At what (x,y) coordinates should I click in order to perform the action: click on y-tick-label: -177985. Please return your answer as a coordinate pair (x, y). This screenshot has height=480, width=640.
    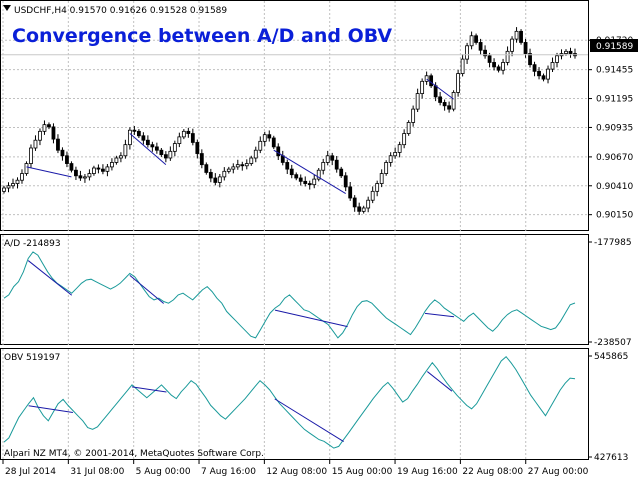
    Looking at the image, I should click on (613, 243).